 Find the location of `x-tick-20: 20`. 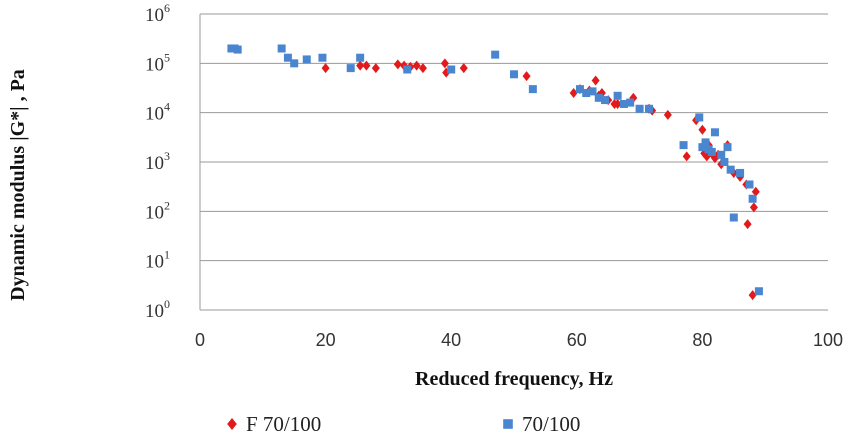

x-tick-20: 20 is located at coordinates (326, 340).